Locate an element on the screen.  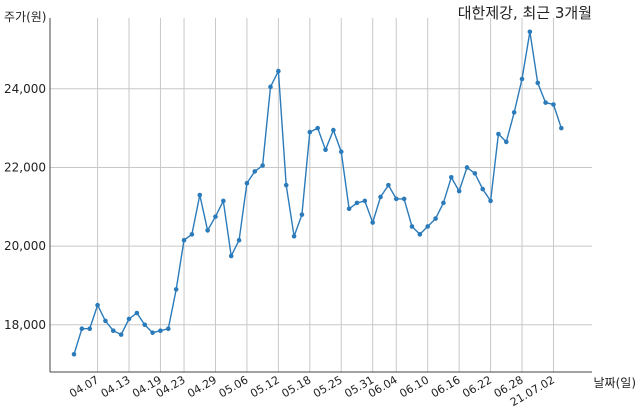
chart-title: 대한제강, 최근 3개월 is located at coordinates (524, 13).